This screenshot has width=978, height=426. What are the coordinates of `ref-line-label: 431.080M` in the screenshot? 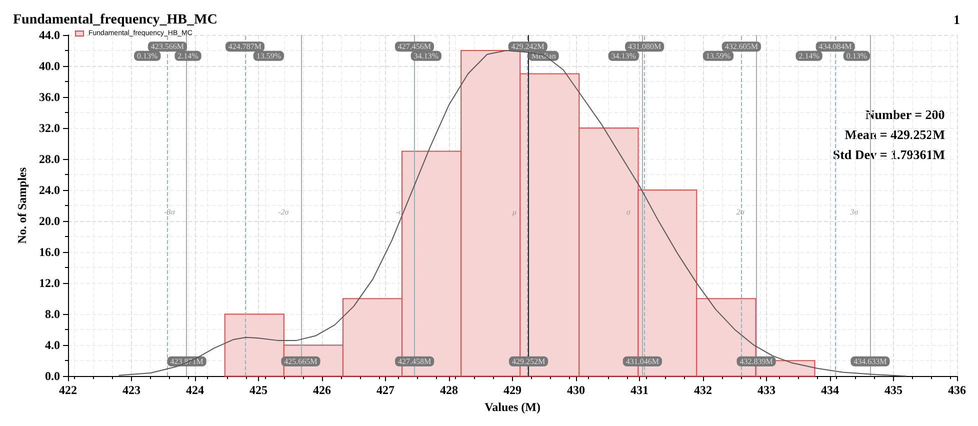 It's located at (645, 47).